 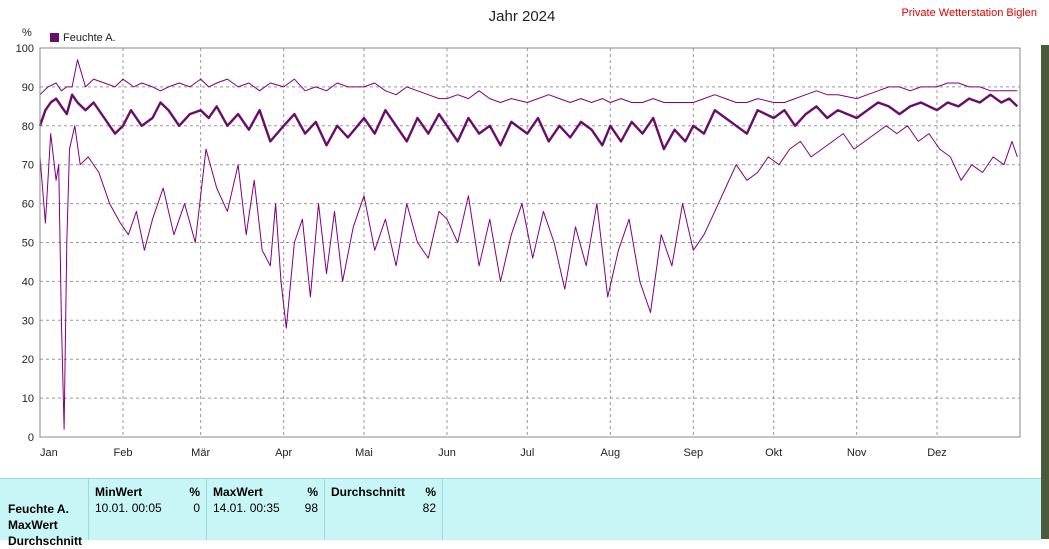 What do you see at coordinates (28, 360) in the screenshot?
I see `y-tick-label: 20` at bounding box center [28, 360].